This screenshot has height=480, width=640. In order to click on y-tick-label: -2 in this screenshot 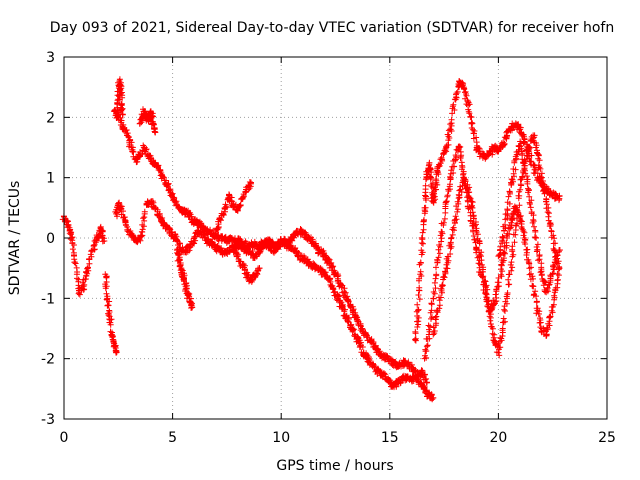, I will do `click(48, 360)`.